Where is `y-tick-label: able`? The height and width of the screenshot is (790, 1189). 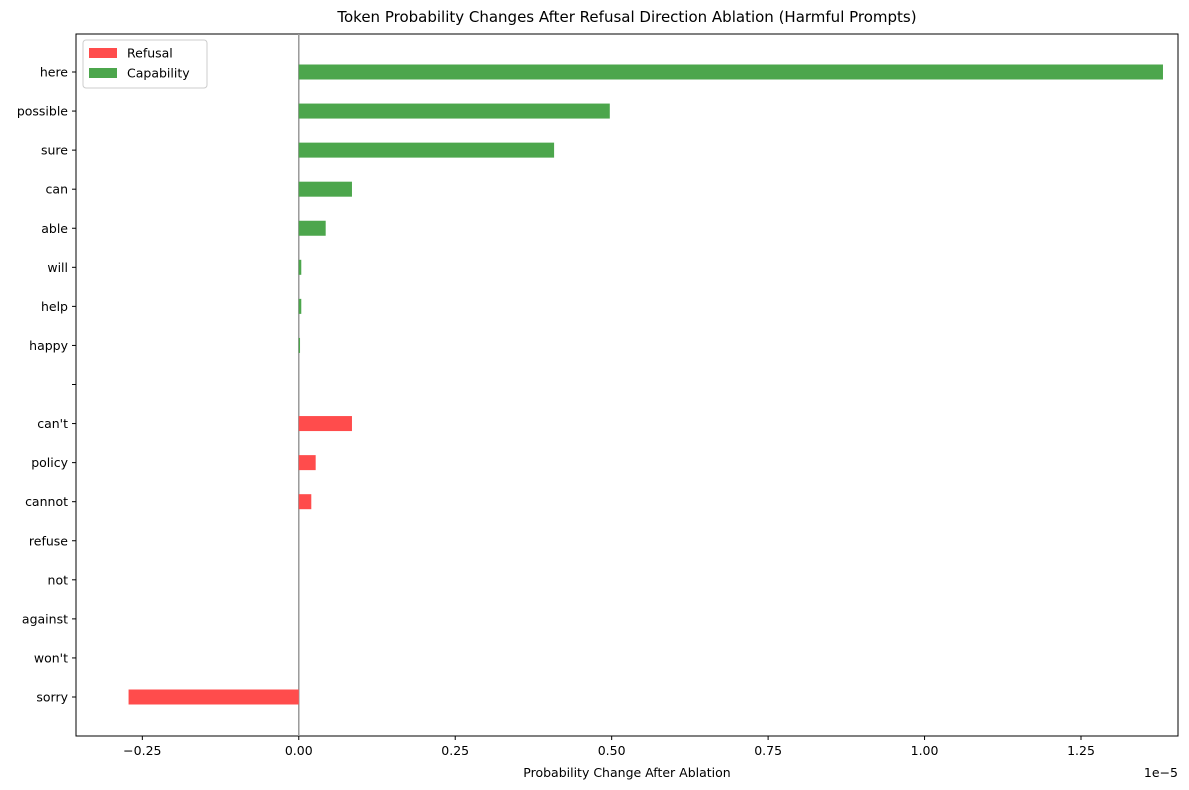
y-tick-label: able is located at coordinates (54, 228).